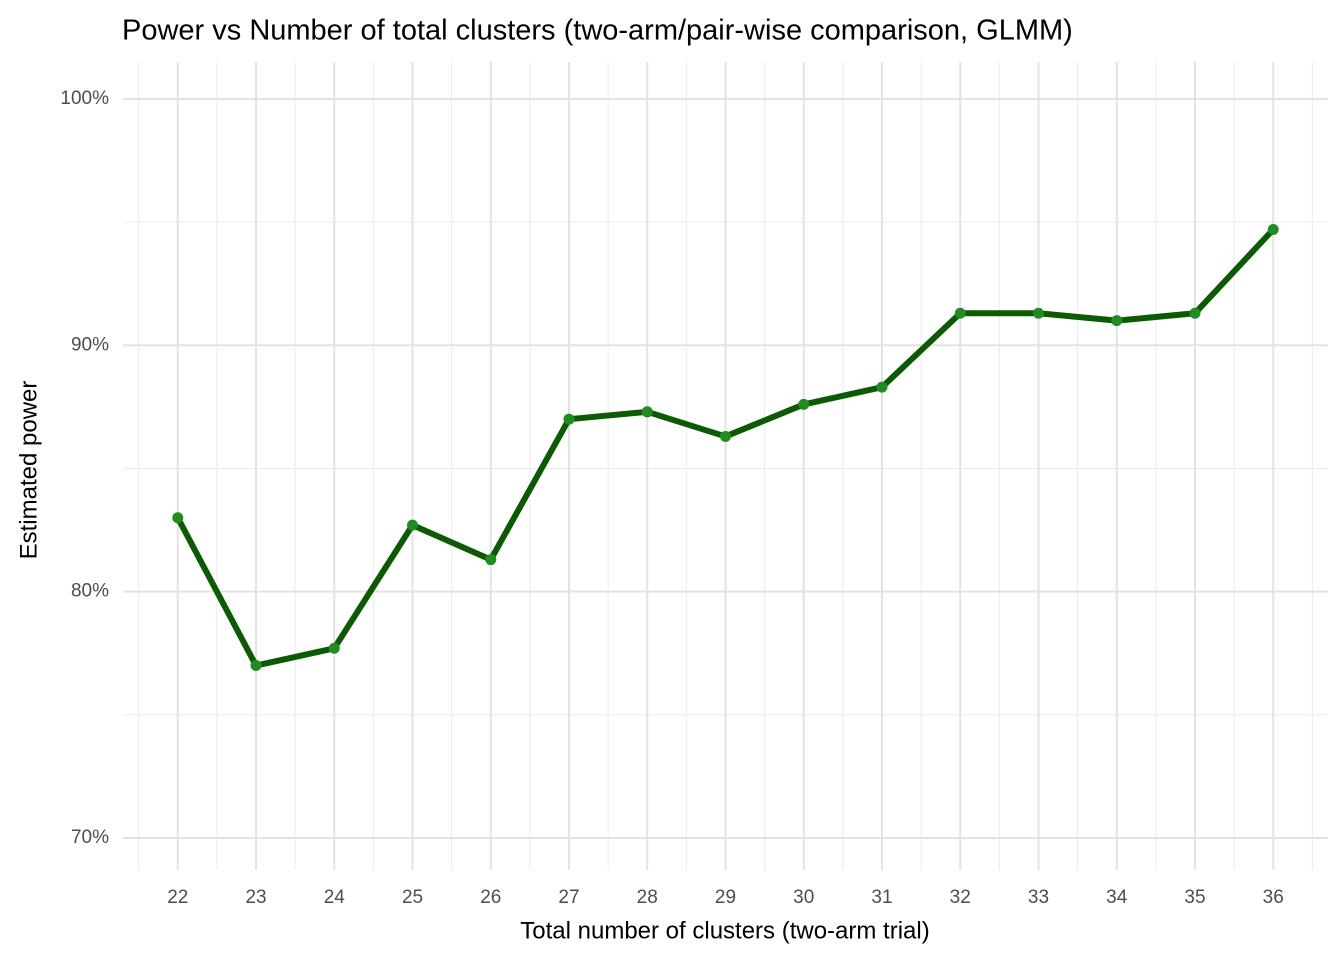  I want to click on y-tick-label: 70%, so click(90, 837).